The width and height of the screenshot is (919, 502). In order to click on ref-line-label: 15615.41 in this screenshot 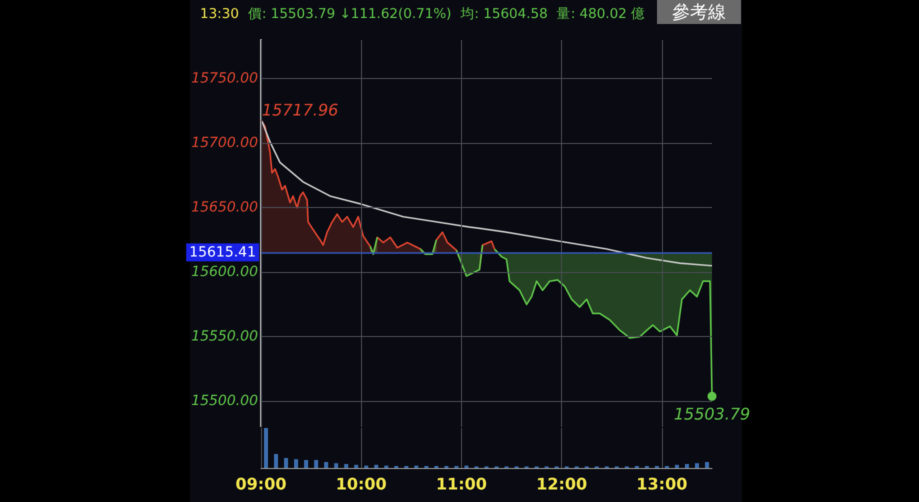, I will do `click(222, 252)`.